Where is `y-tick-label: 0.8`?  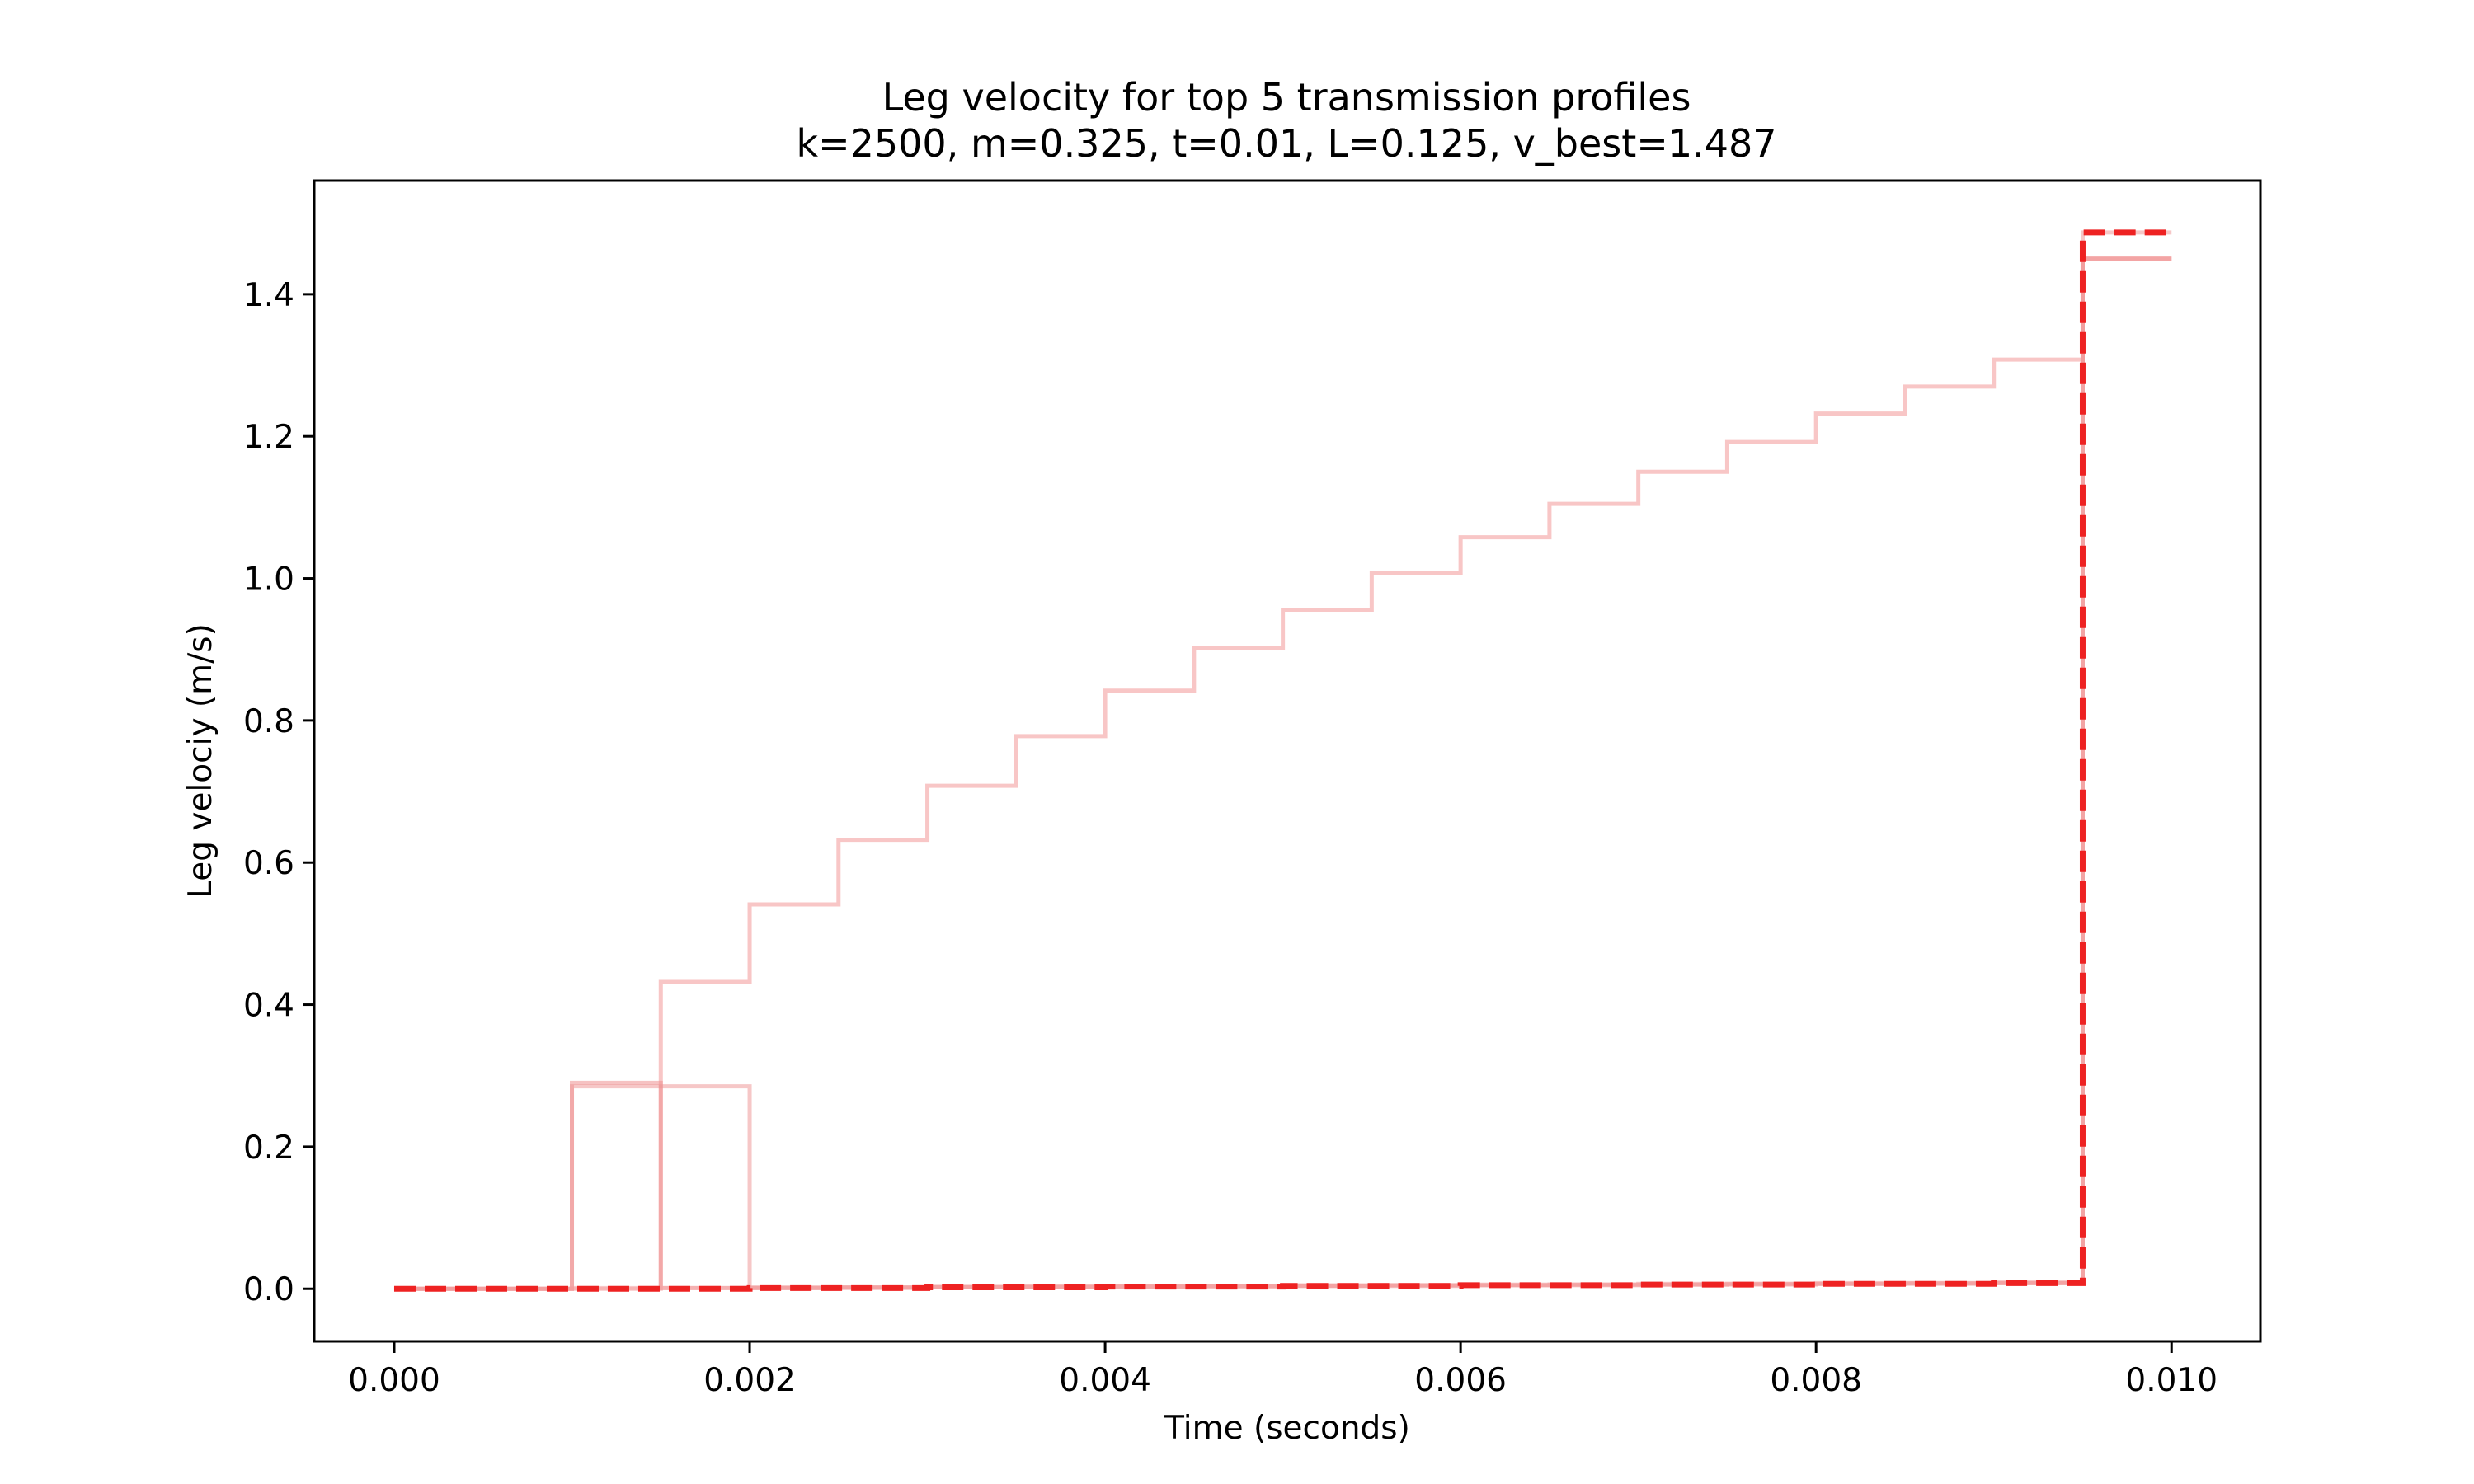
y-tick-label: 0.8 is located at coordinates (268, 721).